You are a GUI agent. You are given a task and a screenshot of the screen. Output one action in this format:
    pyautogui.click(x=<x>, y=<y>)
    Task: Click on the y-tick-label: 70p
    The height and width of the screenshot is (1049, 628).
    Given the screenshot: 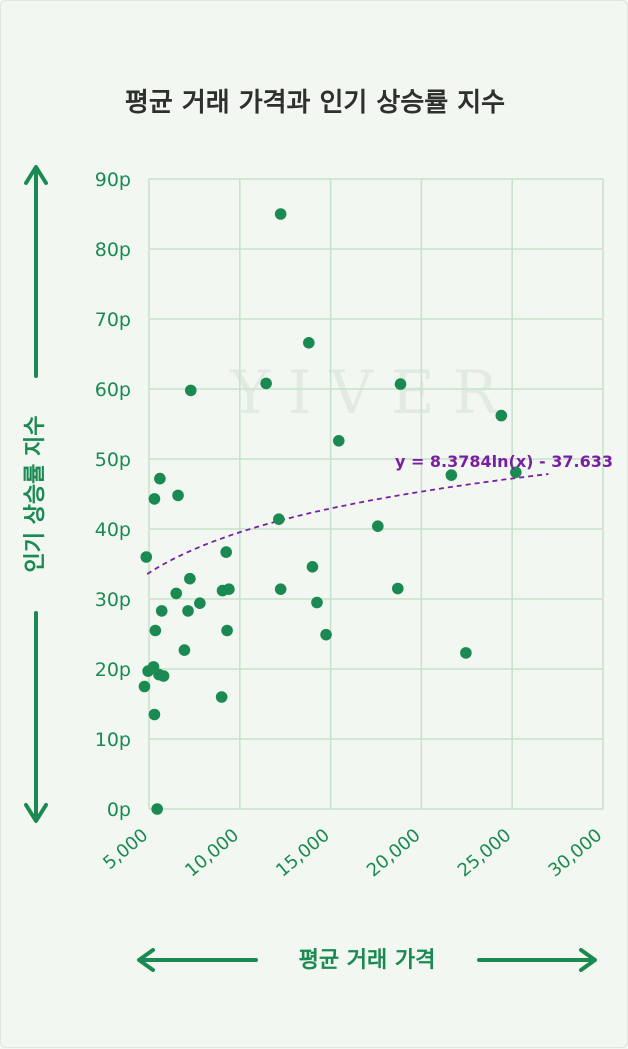 What is the action you would take?
    pyautogui.click(x=113, y=320)
    